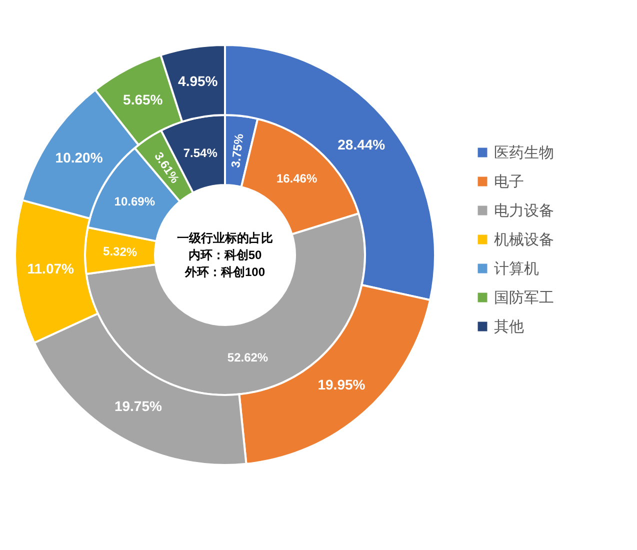  What do you see at coordinates (237, 150) in the screenshot?
I see `data-label: 3.75%` at bounding box center [237, 150].